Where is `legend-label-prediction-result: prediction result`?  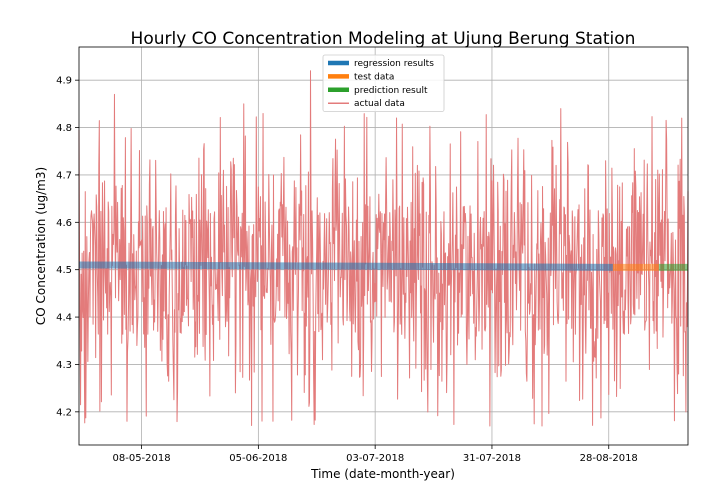 legend-label-prediction-result: prediction result is located at coordinates (391, 91).